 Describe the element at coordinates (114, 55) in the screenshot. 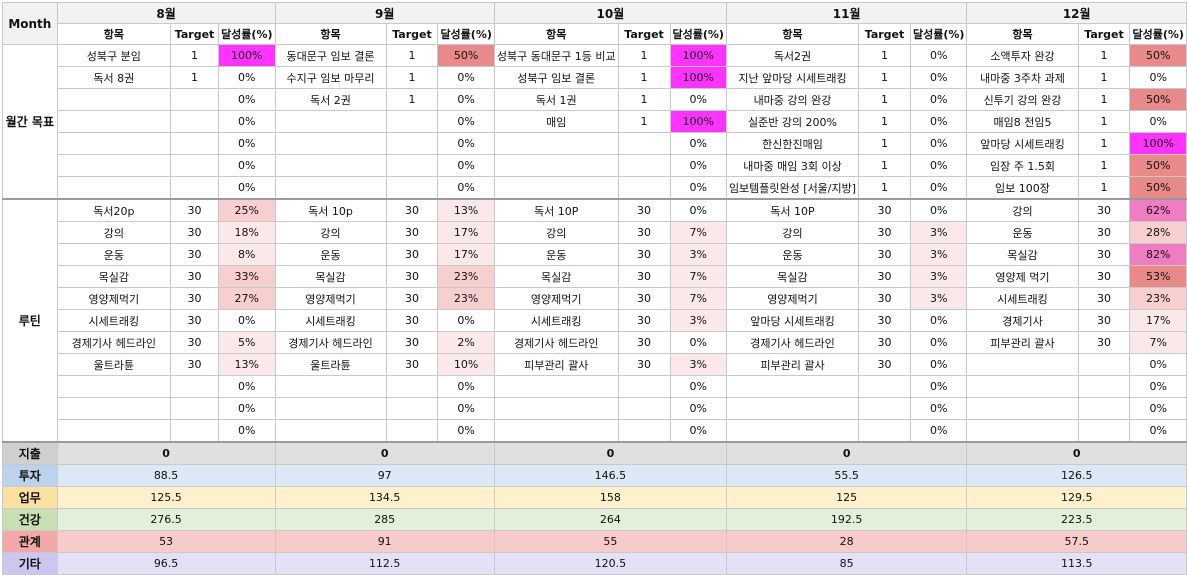

I see `item-cell: 성북구 분임` at that location.